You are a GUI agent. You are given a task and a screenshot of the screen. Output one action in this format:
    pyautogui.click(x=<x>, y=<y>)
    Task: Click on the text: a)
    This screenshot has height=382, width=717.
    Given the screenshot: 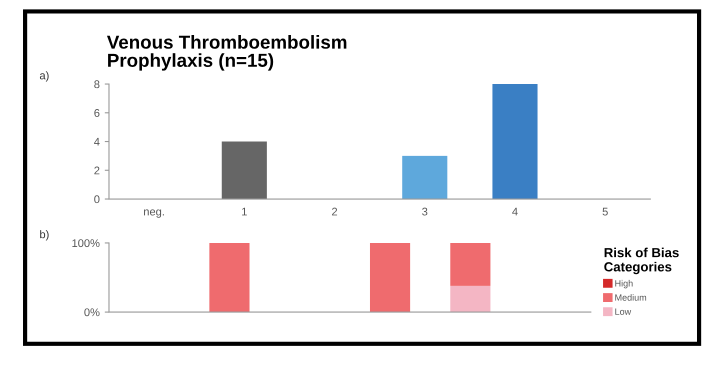 What is the action you would take?
    pyautogui.click(x=44, y=76)
    